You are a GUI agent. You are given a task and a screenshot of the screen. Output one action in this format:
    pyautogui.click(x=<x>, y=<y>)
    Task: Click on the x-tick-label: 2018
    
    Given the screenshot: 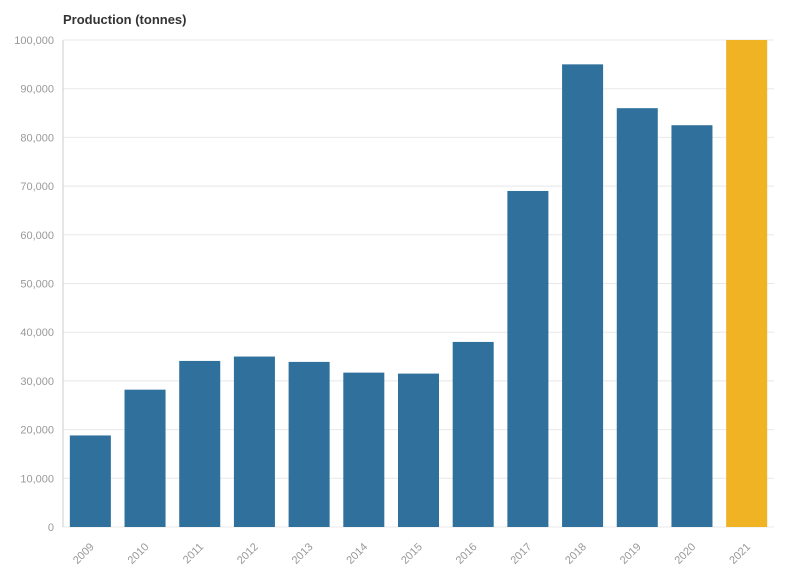 What is the action you would take?
    pyautogui.click(x=576, y=554)
    